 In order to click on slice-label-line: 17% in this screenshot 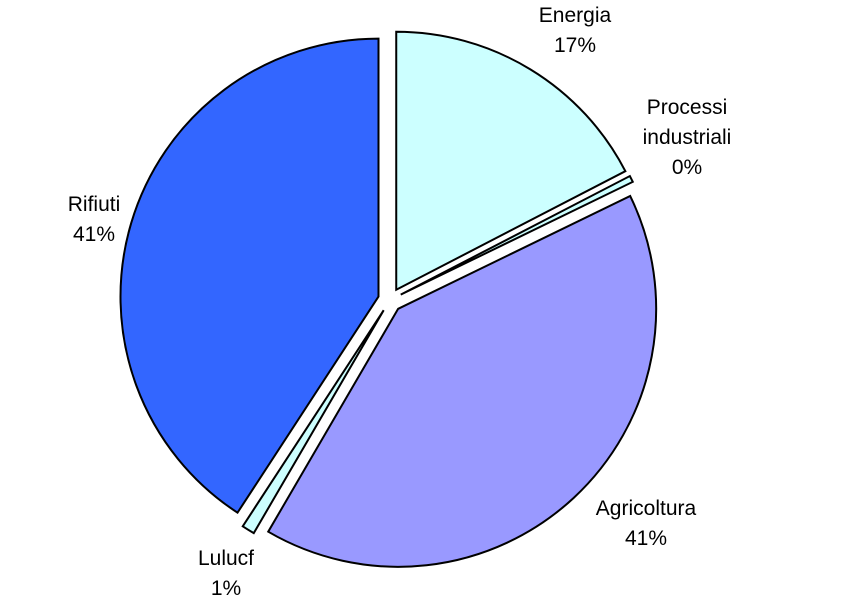, I will do `click(575, 45)`.